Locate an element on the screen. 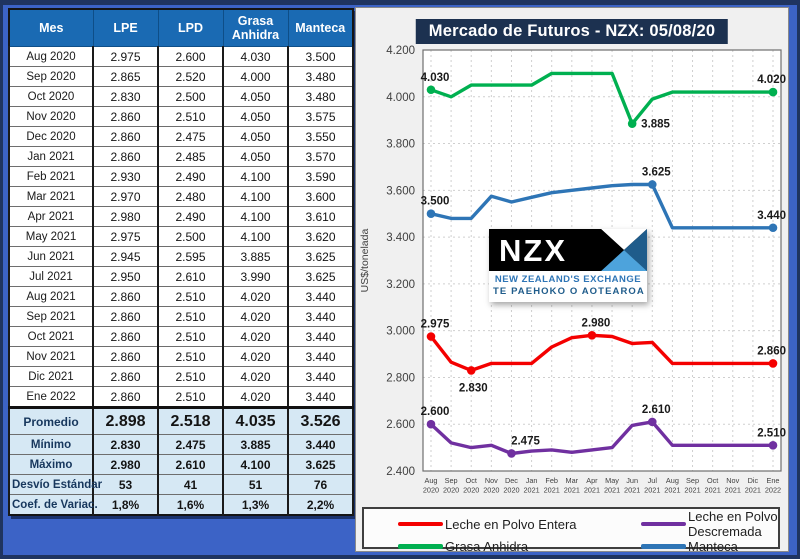  data-point-label: 2.600 is located at coordinates (435, 412).